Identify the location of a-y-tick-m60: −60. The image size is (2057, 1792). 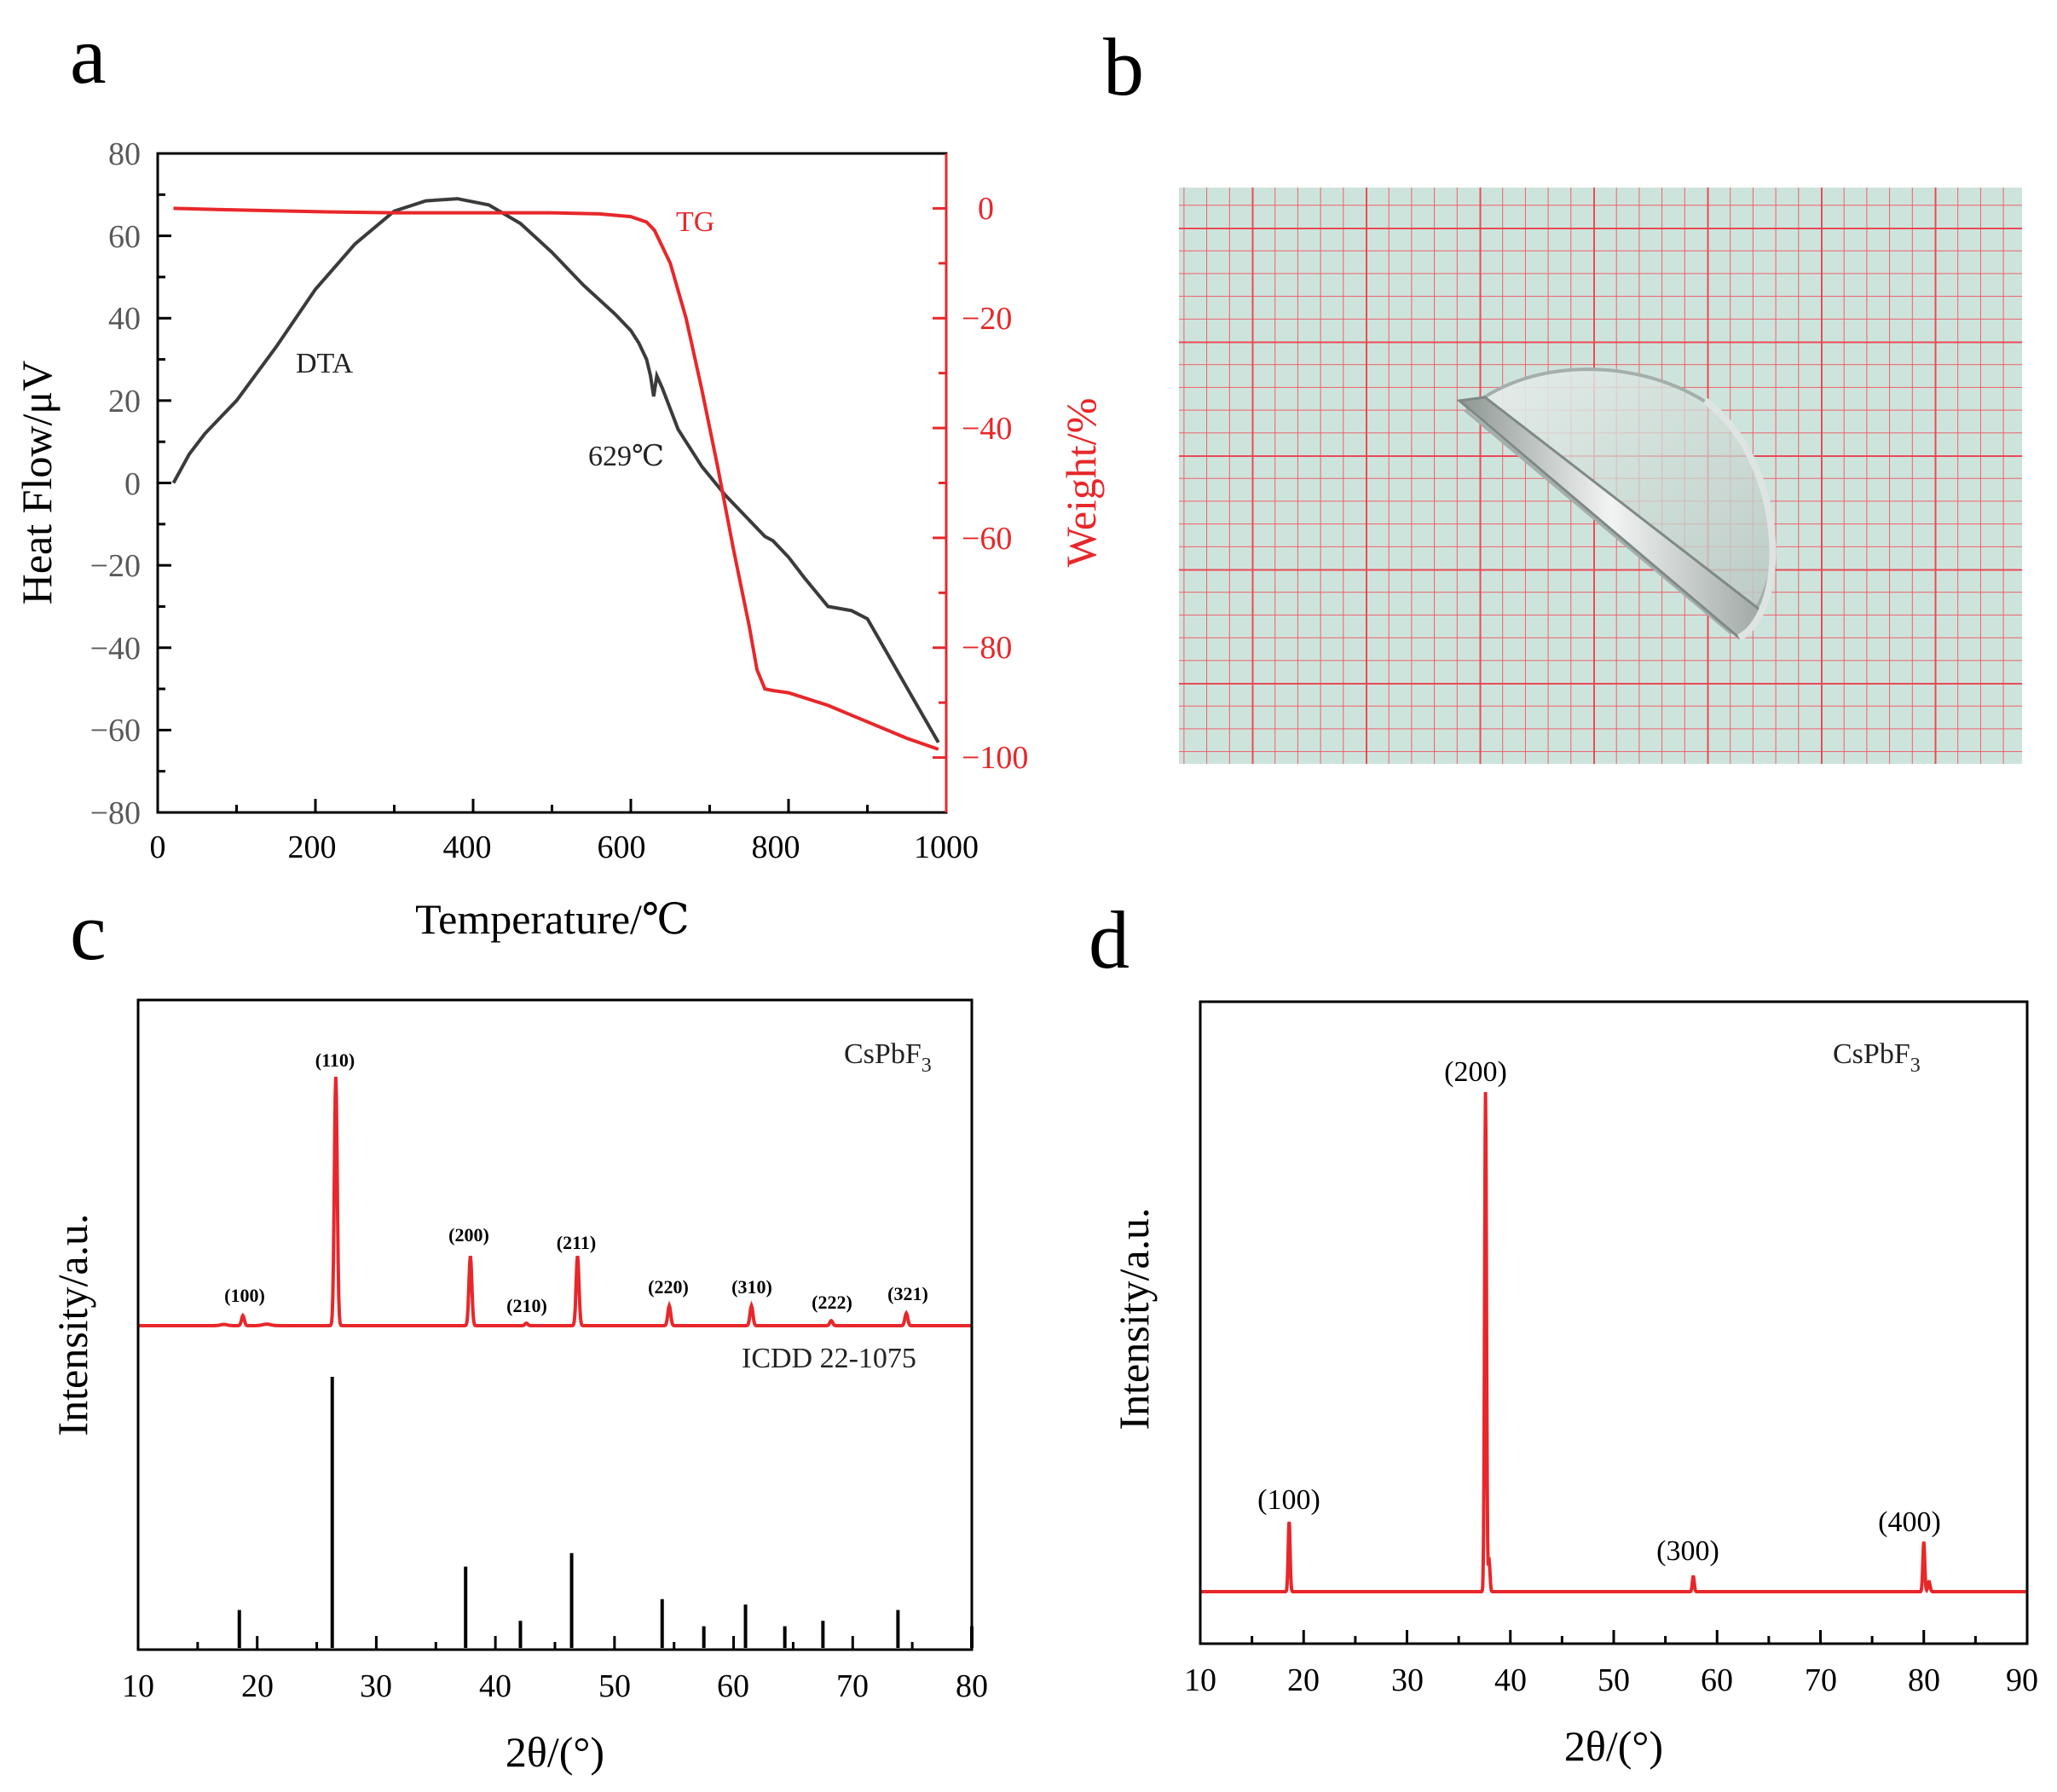
(116, 731).